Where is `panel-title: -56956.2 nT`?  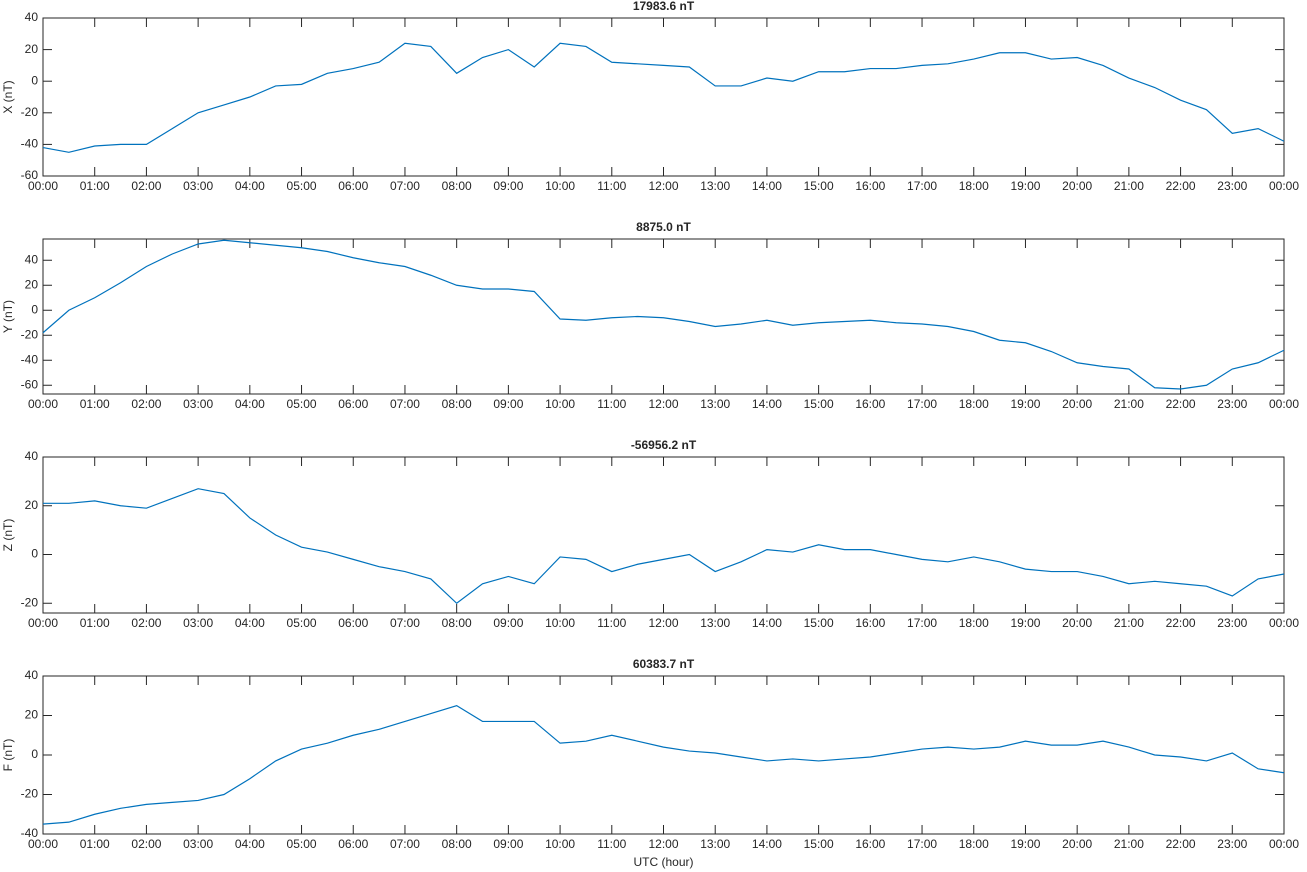
panel-title: -56956.2 nT is located at coordinates (664, 445).